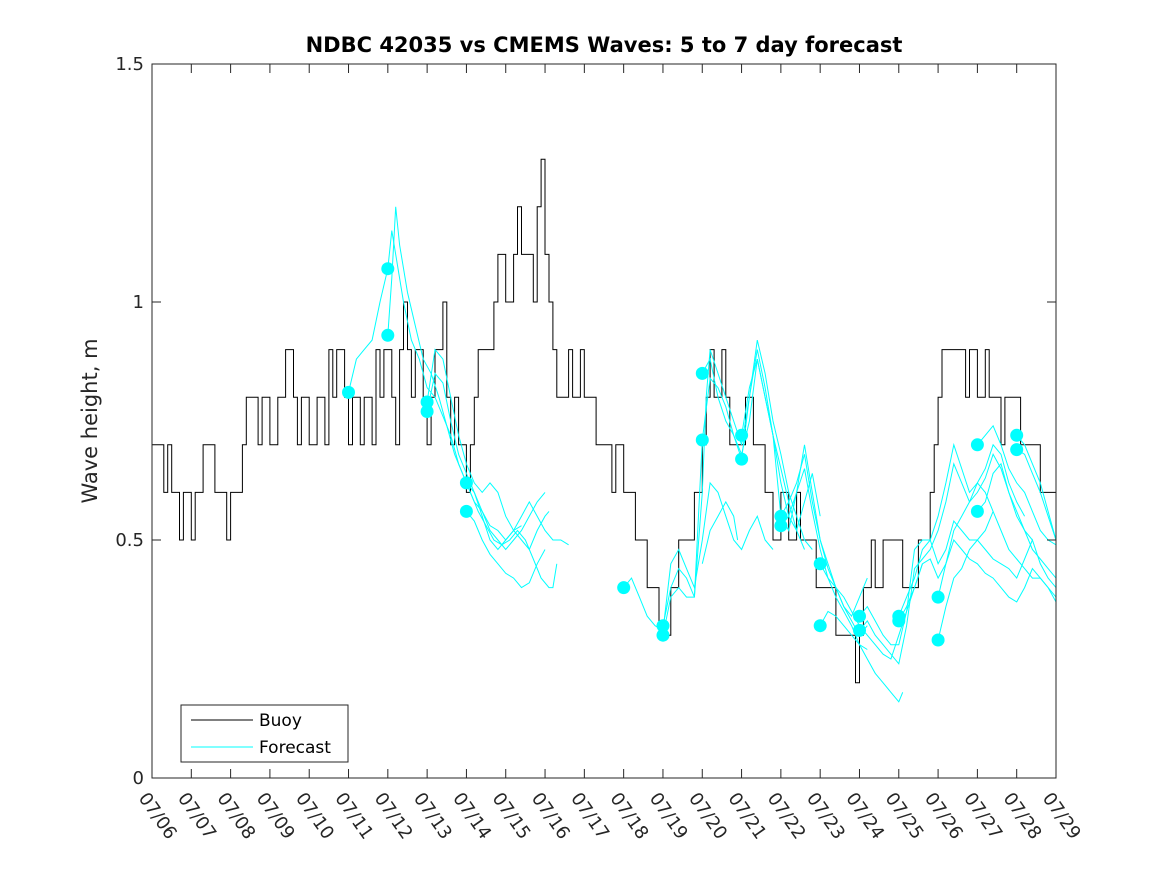 The height and width of the screenshot is (875, 1167). Describe the element at coordinates (138, 778) in the screenshot. I see `y-tick-label: 0` at that location.